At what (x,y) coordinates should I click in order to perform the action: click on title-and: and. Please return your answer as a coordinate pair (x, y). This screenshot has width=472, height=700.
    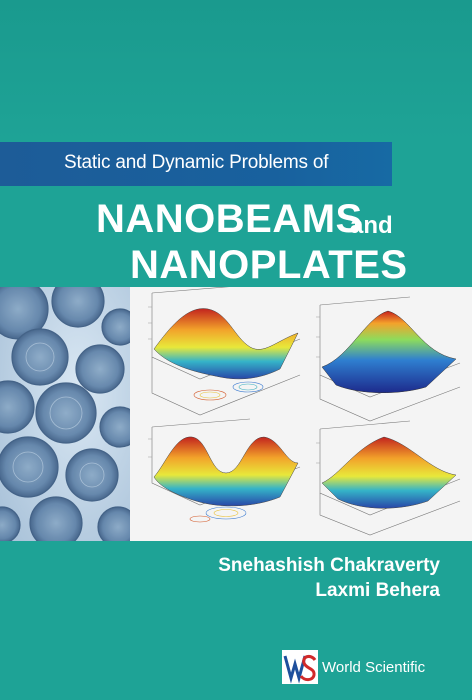
    Looking at the image, I should click on (371, 225).